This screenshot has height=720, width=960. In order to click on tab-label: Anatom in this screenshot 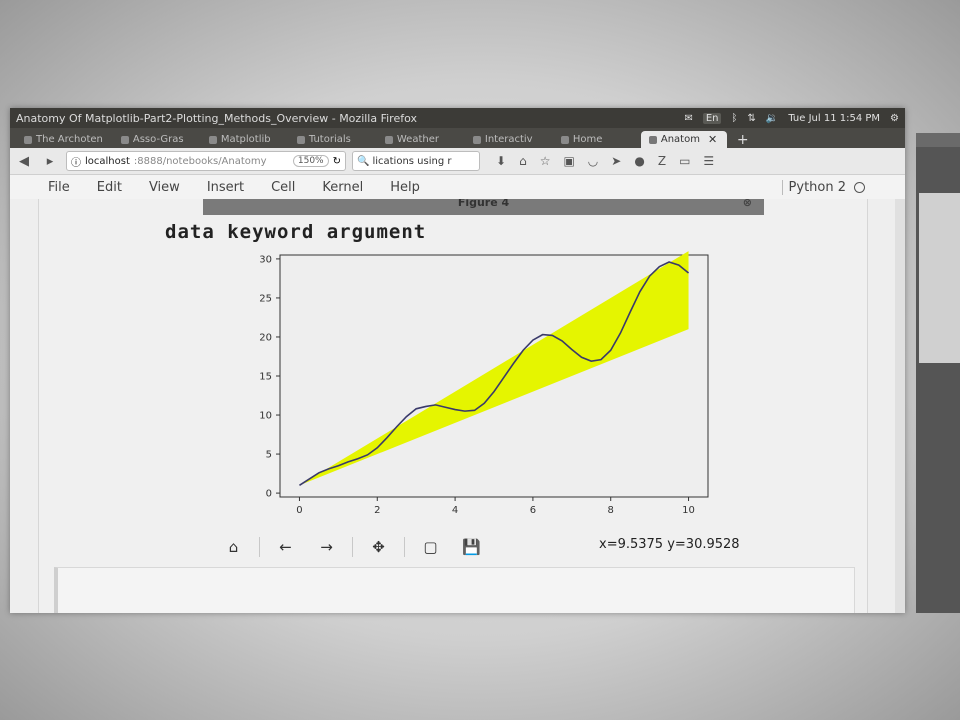, I will do `click(680, 139)`.